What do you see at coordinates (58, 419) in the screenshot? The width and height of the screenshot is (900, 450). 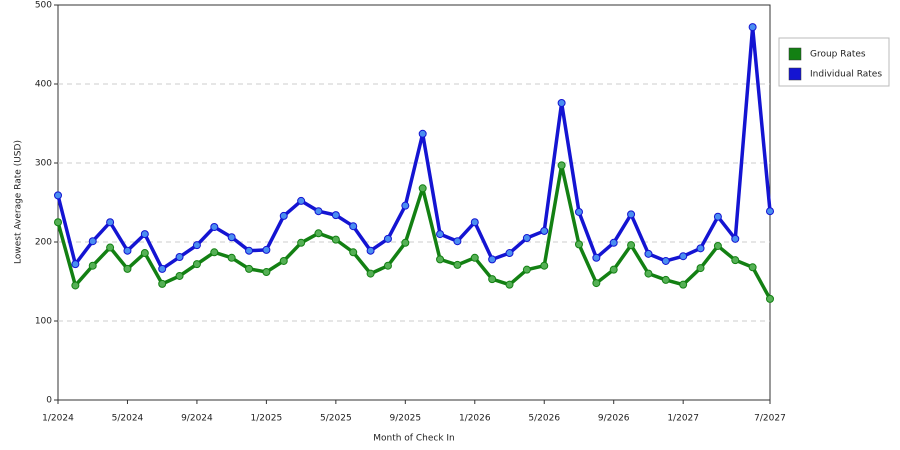 I see `x-tick-label: 1/2024` at bounding box center [58, 419].